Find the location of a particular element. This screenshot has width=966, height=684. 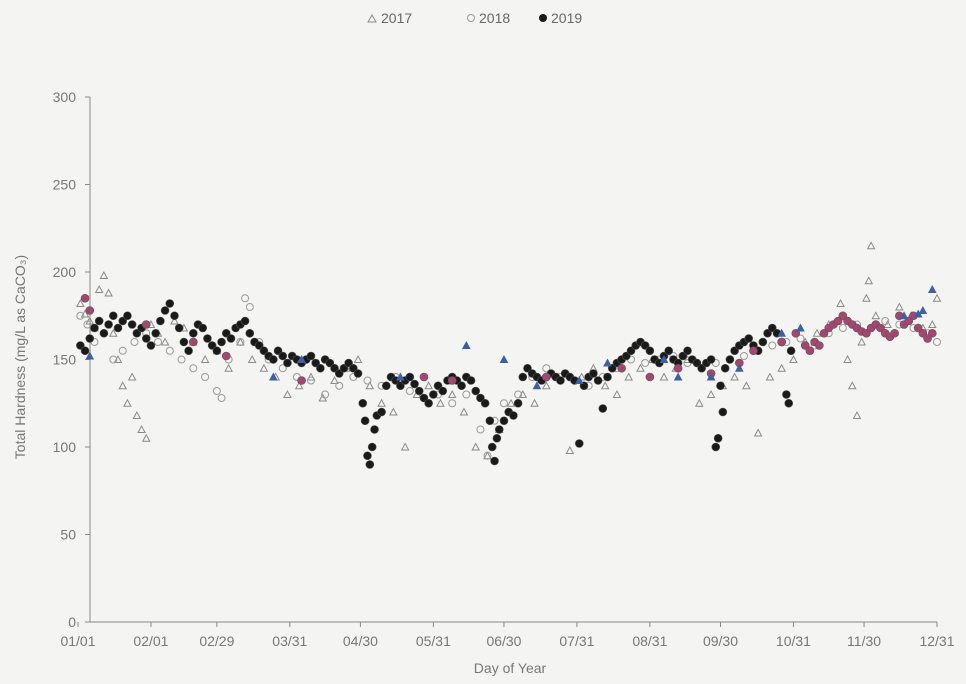

x-tick-label: 02/29 is located at coordinates (216, 641).